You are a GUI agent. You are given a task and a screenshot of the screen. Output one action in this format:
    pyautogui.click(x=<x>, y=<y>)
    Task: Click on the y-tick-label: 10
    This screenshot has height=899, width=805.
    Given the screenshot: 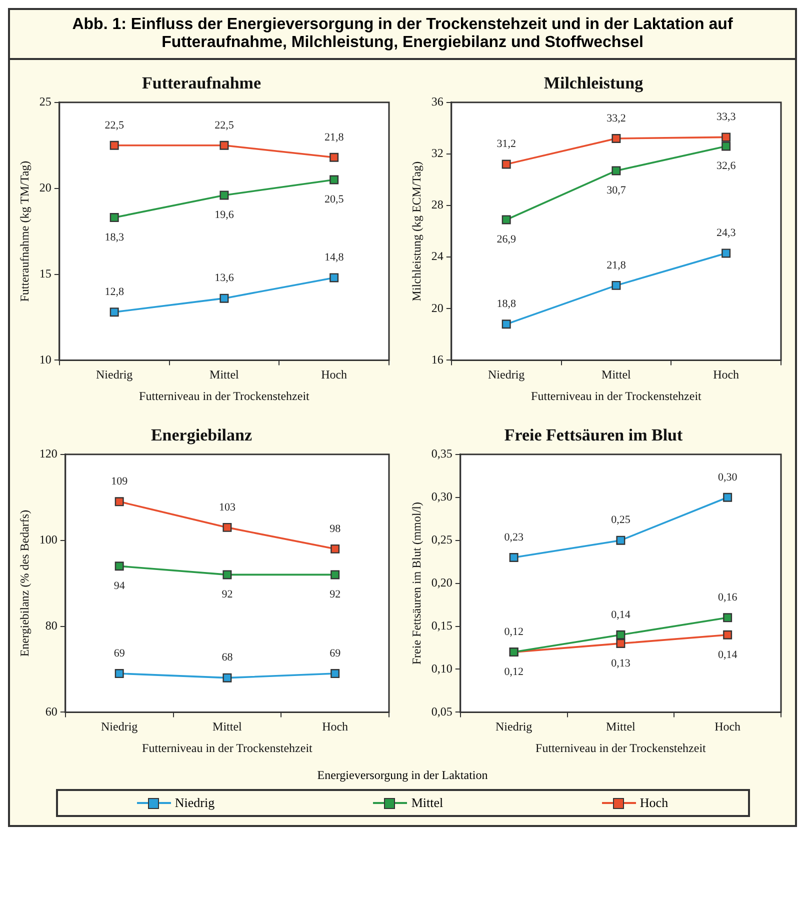 What is the action you would take?
    pyautogui.click(x=45, y=359)
    